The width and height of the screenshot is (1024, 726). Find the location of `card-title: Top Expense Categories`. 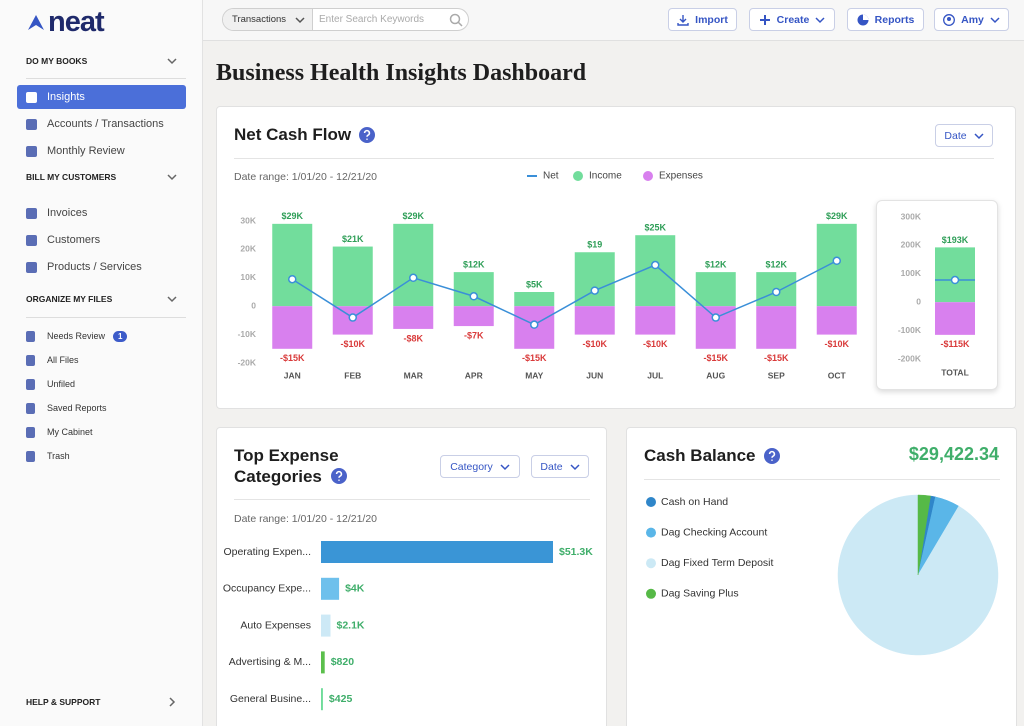

card-title: Top Expense Categories is located at coordinates (304, 466).